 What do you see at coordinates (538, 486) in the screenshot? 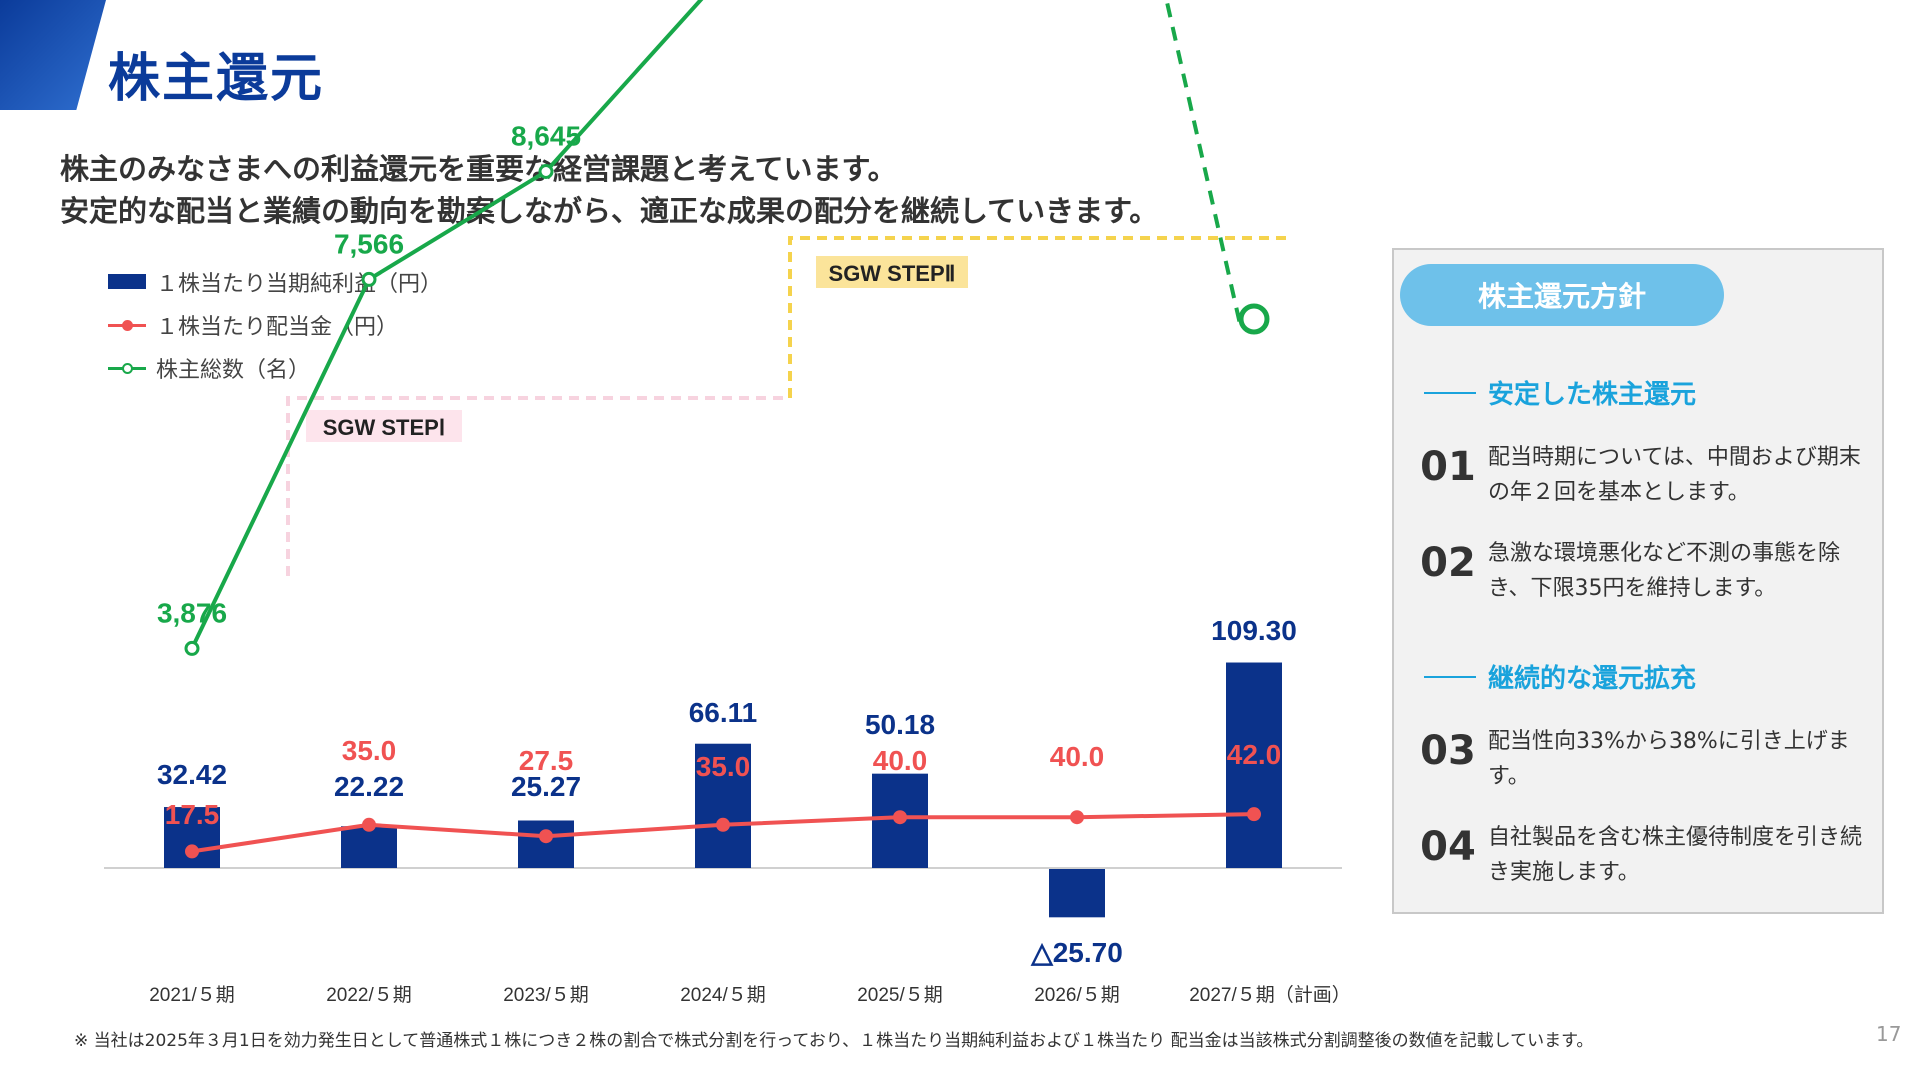
I see `step1-boundary` at bounding box center [538, 486].